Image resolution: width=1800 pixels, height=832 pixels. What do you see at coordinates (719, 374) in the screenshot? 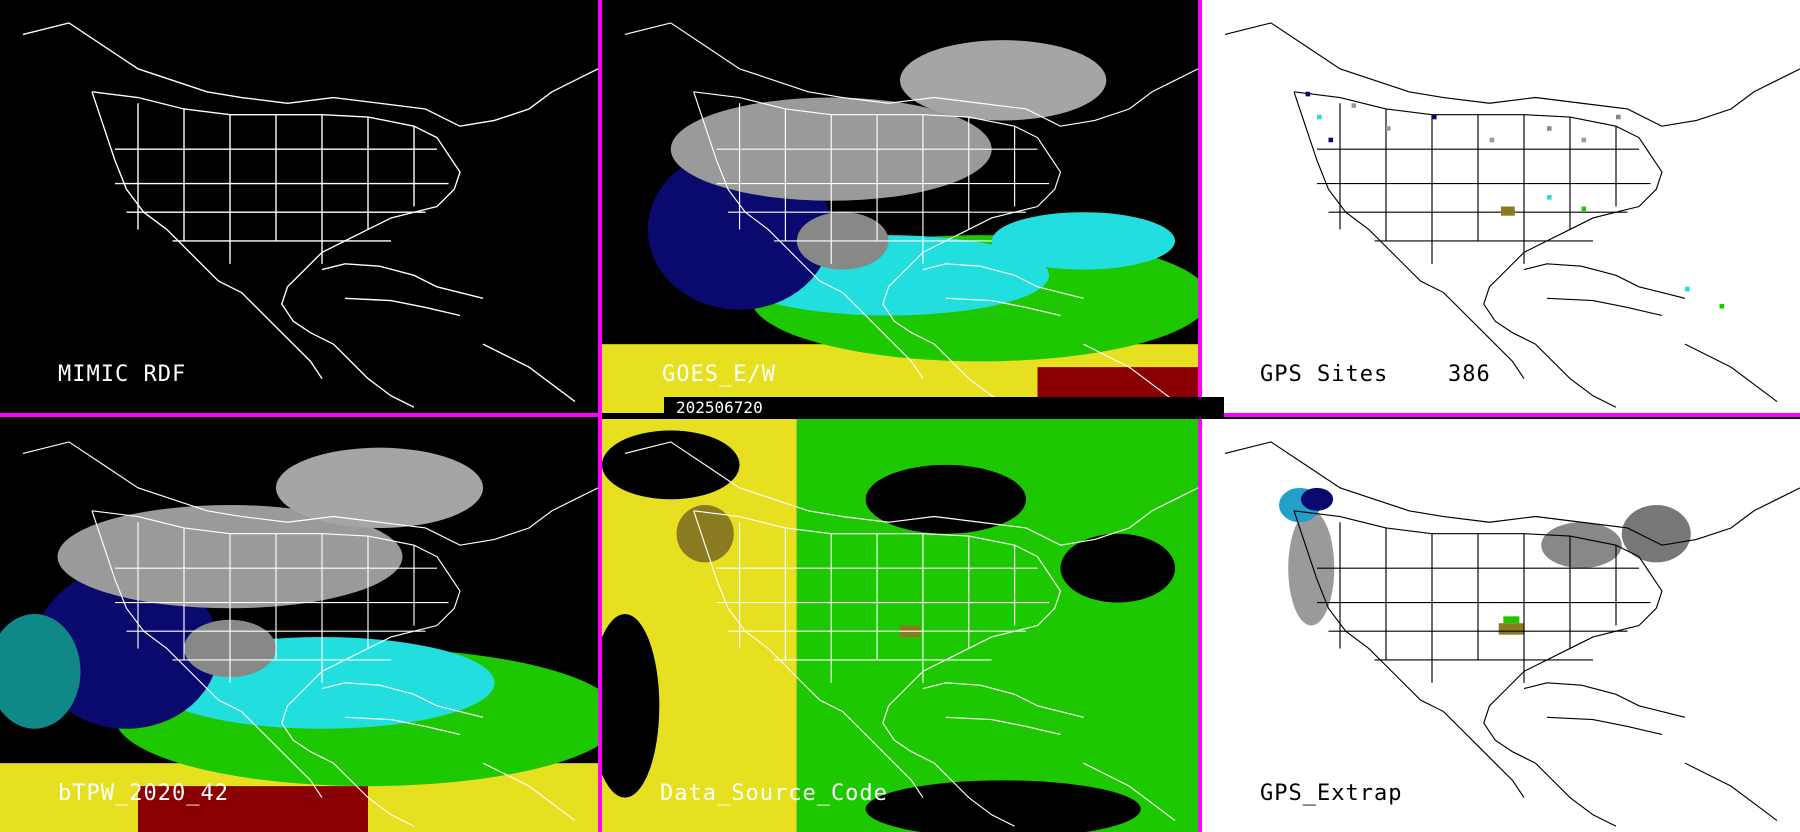
I see `panel-label-goes: GOES_E/W` at bounding box center [719, 374].